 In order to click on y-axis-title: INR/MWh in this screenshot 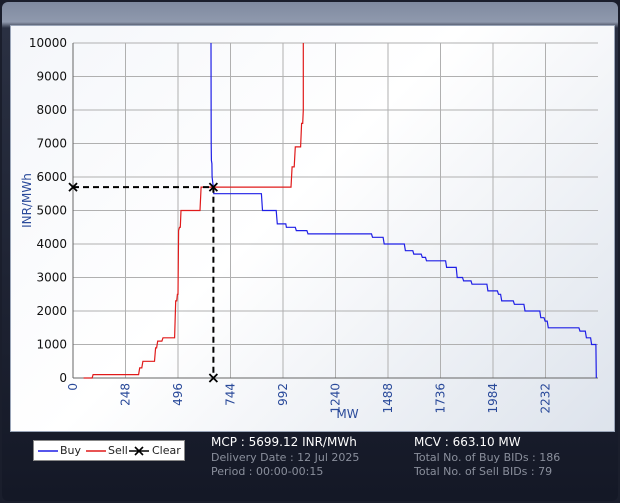, I will do `click(27, 200)`.